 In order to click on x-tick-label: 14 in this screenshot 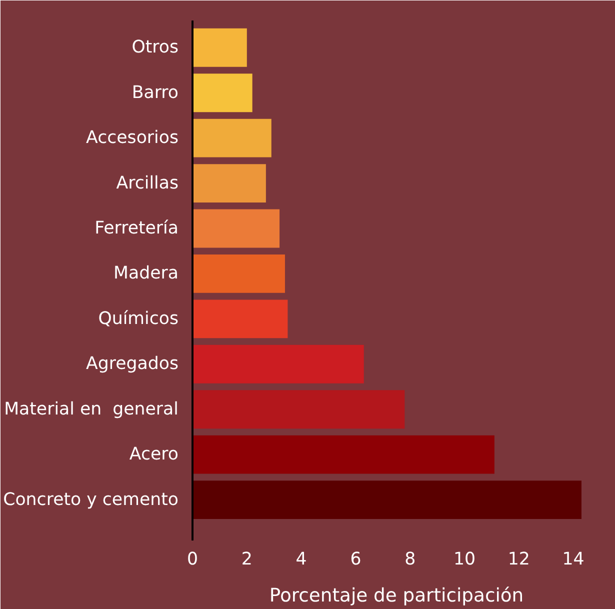, I will do `click(573, 560)`.